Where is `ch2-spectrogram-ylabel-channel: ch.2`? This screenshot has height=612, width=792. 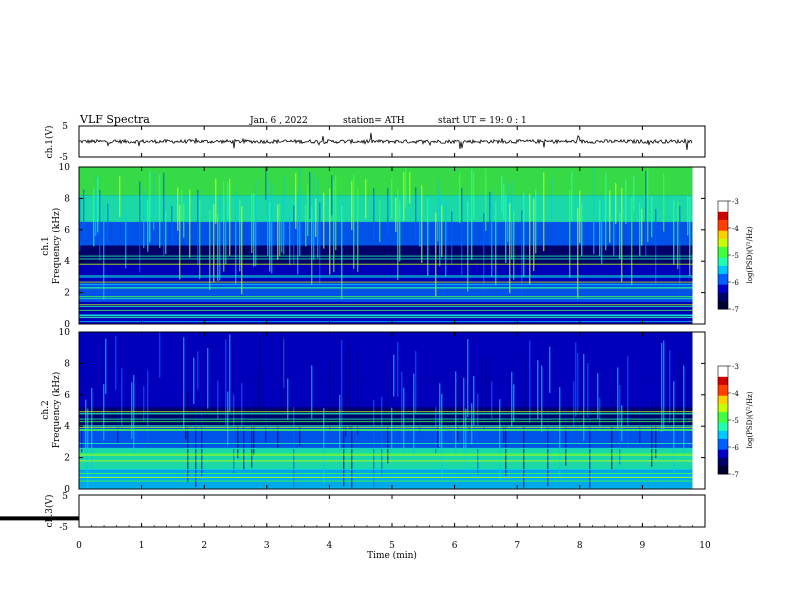 ch2-spectrogram-ylabel-channel: ch.2 is located at coordinates (46, 409).